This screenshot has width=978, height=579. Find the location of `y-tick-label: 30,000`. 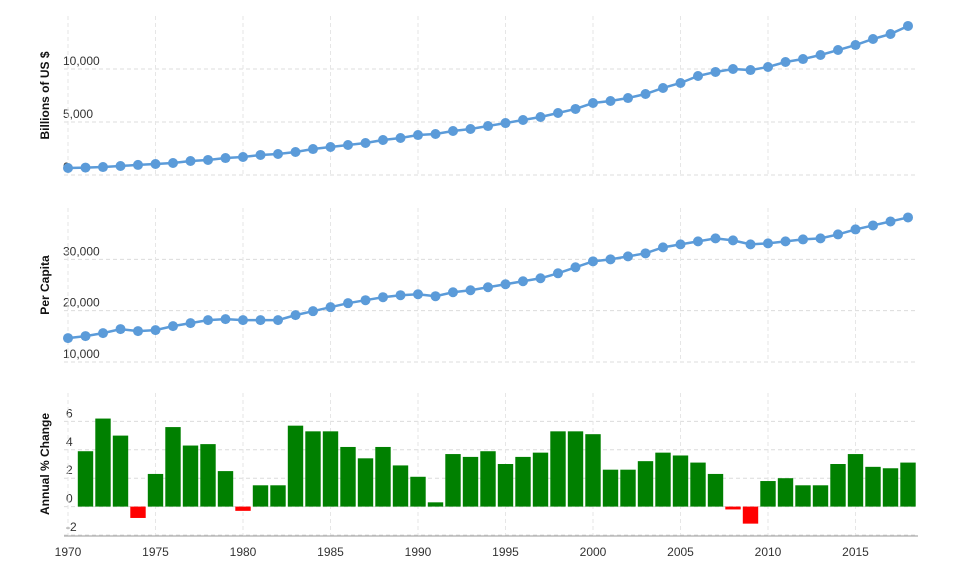

y-tick-label: 30,000 is located at coordinates (81, 251).